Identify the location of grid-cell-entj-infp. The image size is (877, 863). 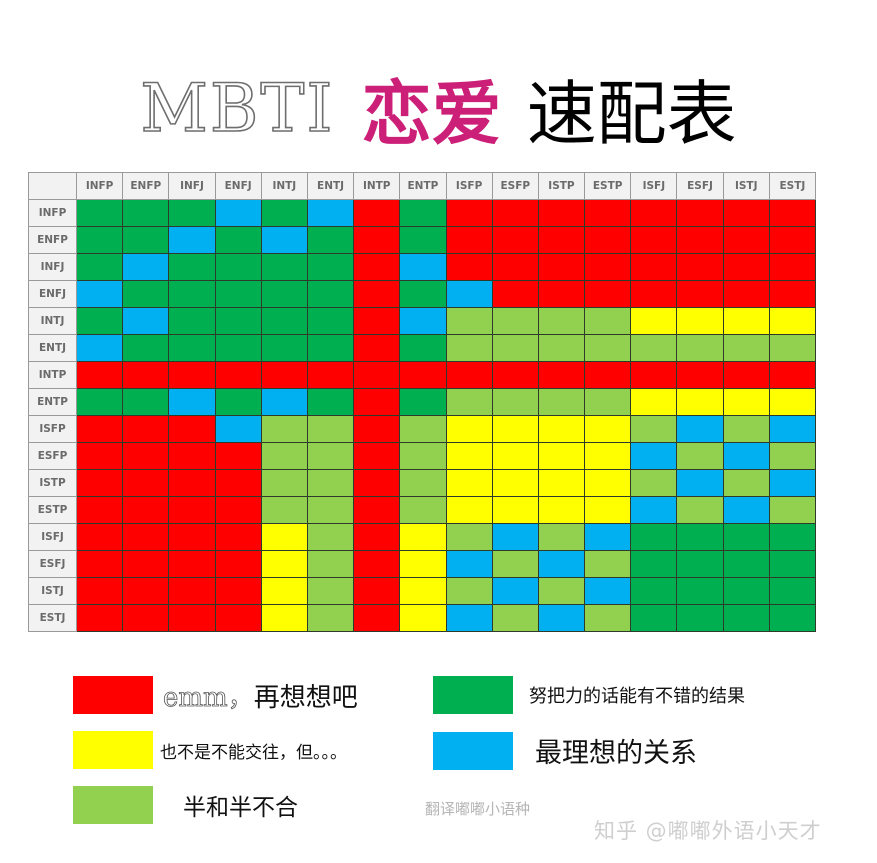
(99, 348).